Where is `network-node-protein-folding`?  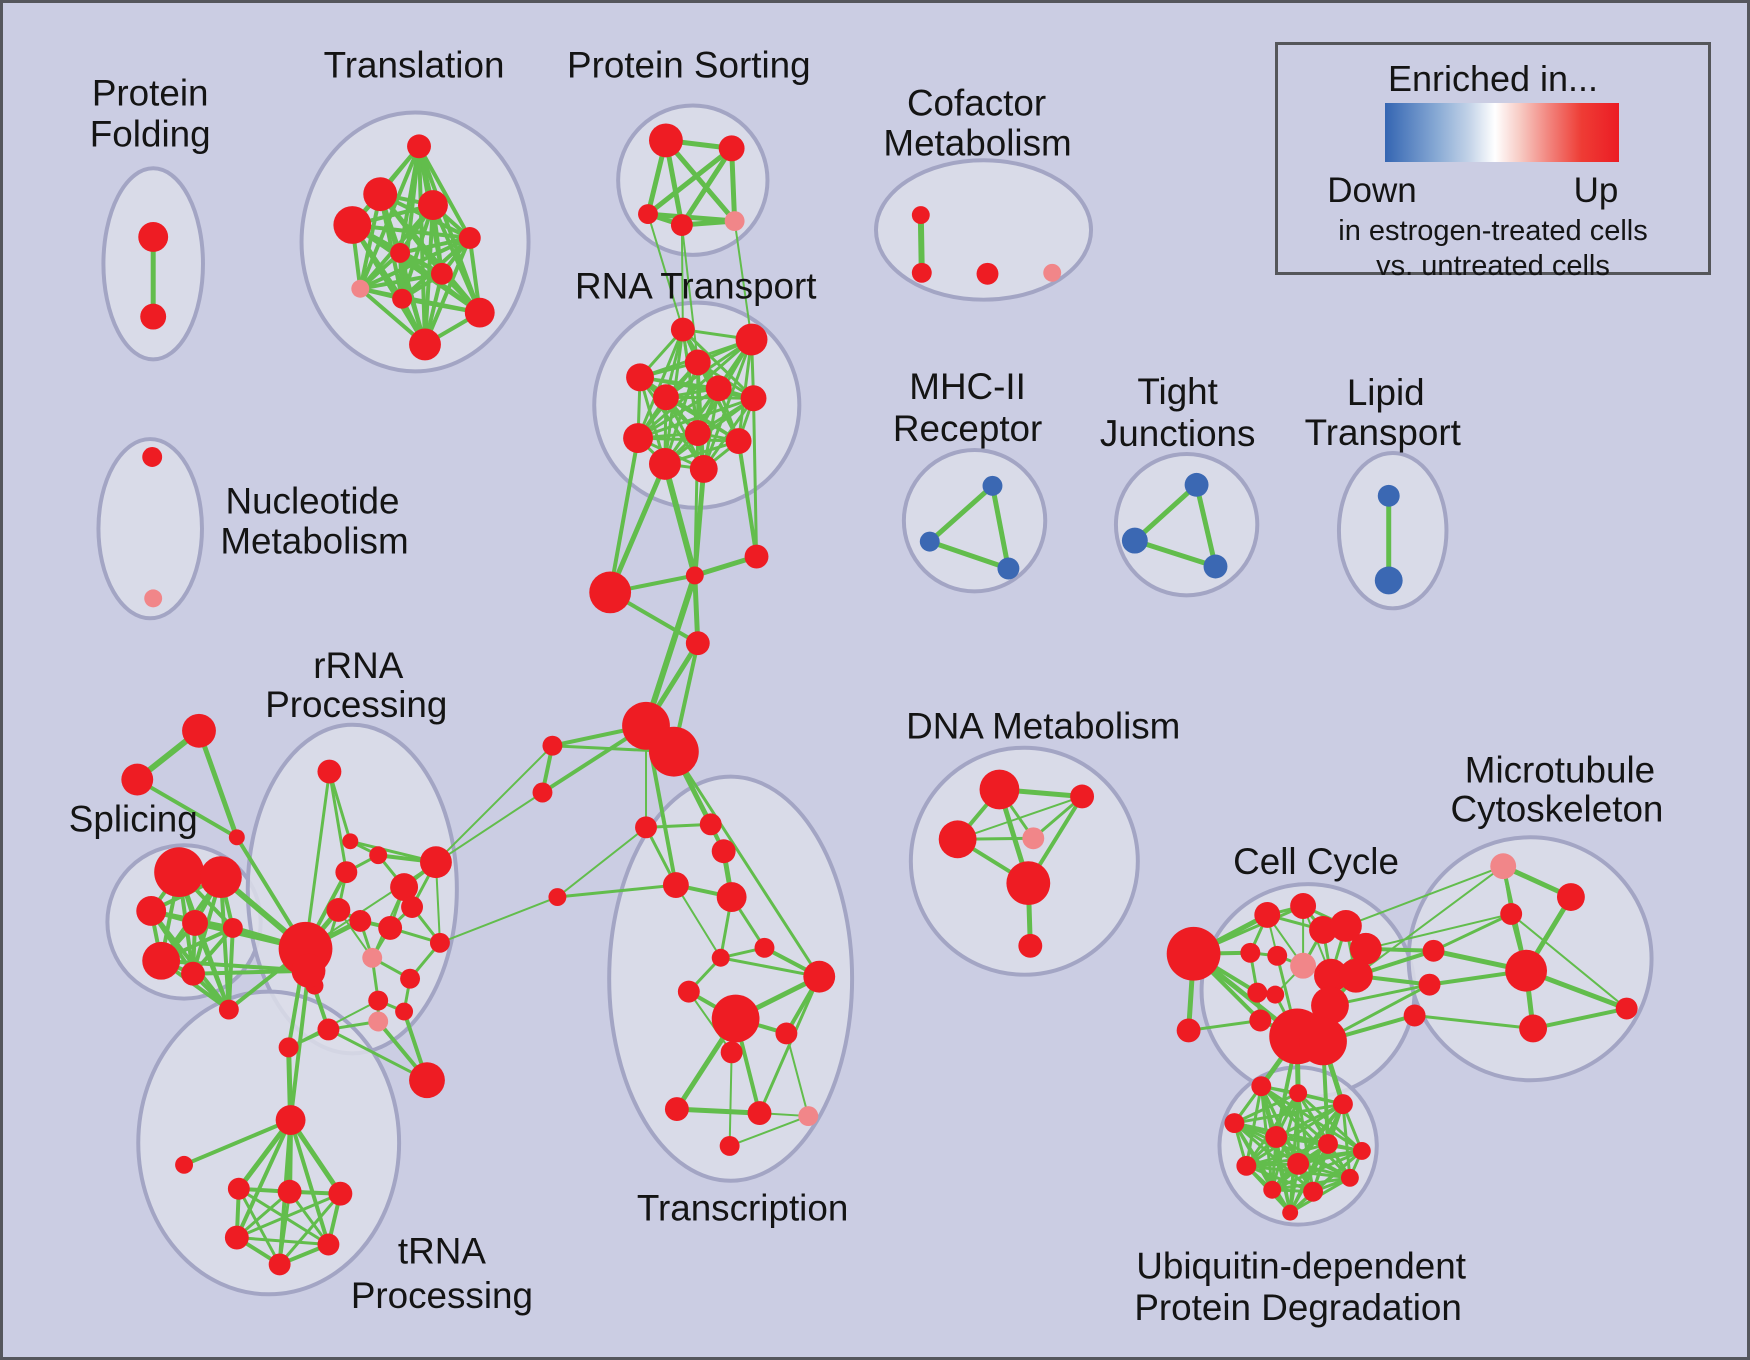
network-node-protein-folding is located at coordinates (153, 237).